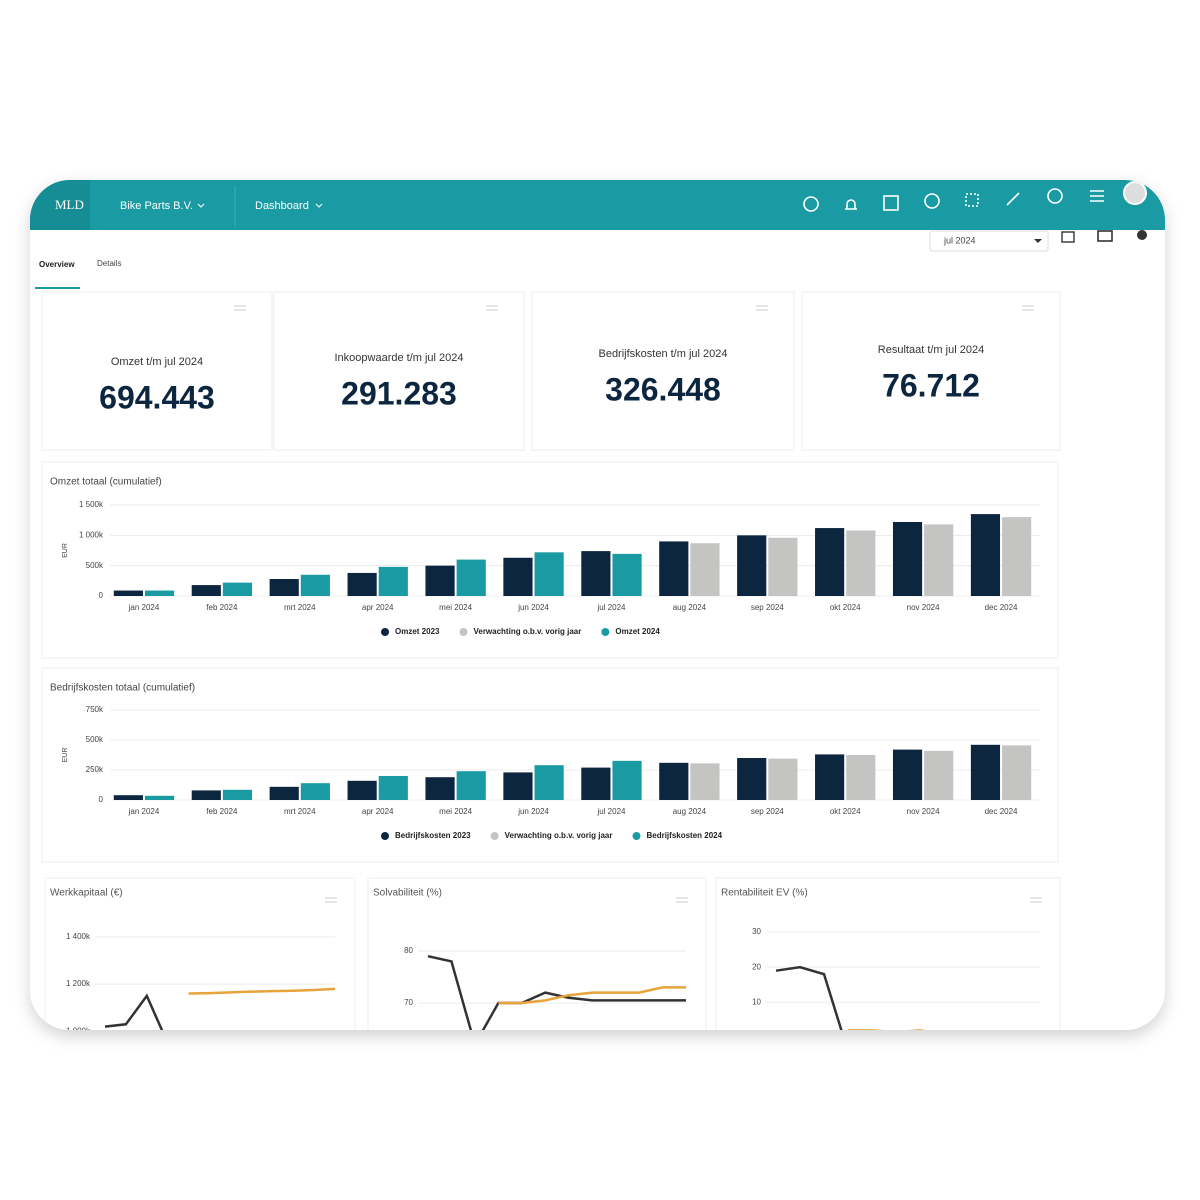 This screenshot has width=1200, height=1200. Describe the element at coordinates (1055, 196) in the screenshot. I see `help-icon` at that location.